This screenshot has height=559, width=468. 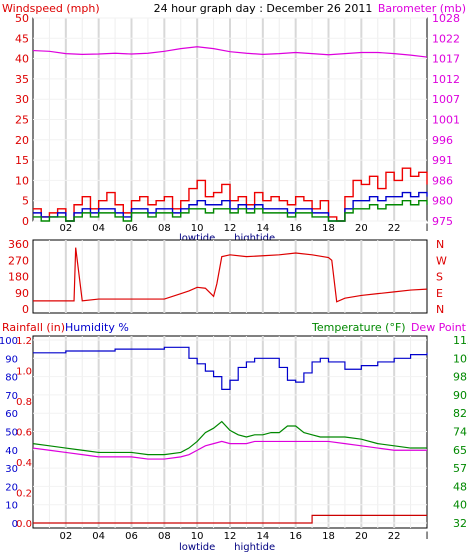 What do you see at coordinates (442, 201) in the screenshot?
I see `barometer-tick-label: 980` at bounding box center [442, 201].